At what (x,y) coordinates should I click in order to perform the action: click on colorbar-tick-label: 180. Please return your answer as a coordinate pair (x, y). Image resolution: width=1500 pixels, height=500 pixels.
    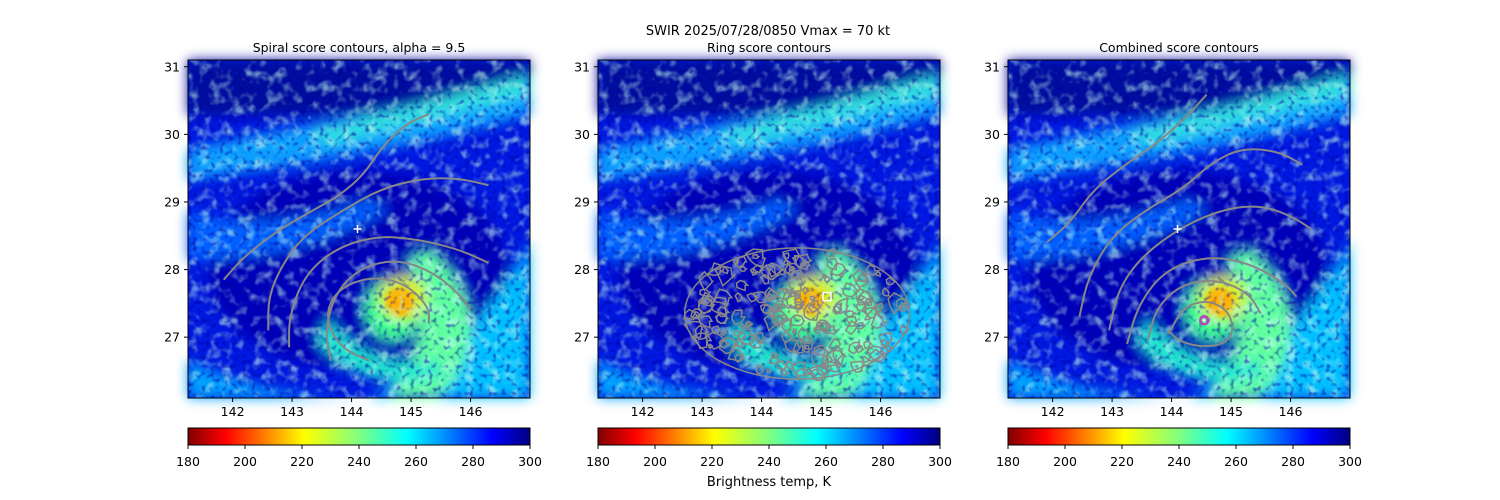
    Looking at the image, I should click on (1008, 461).